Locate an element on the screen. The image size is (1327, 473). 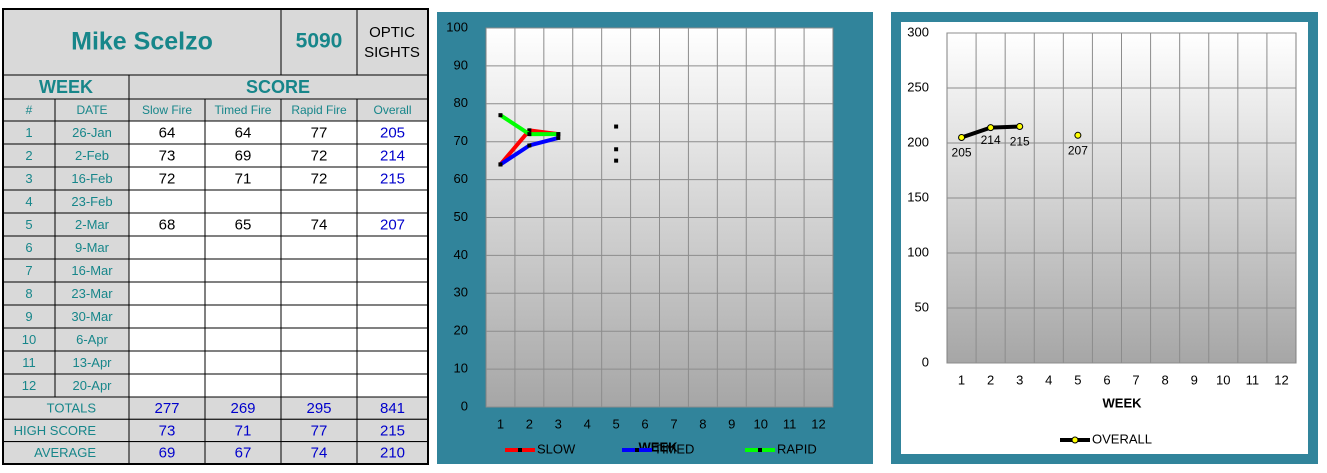
summary-label: AVERAGE is located at coordinates (65, 452).